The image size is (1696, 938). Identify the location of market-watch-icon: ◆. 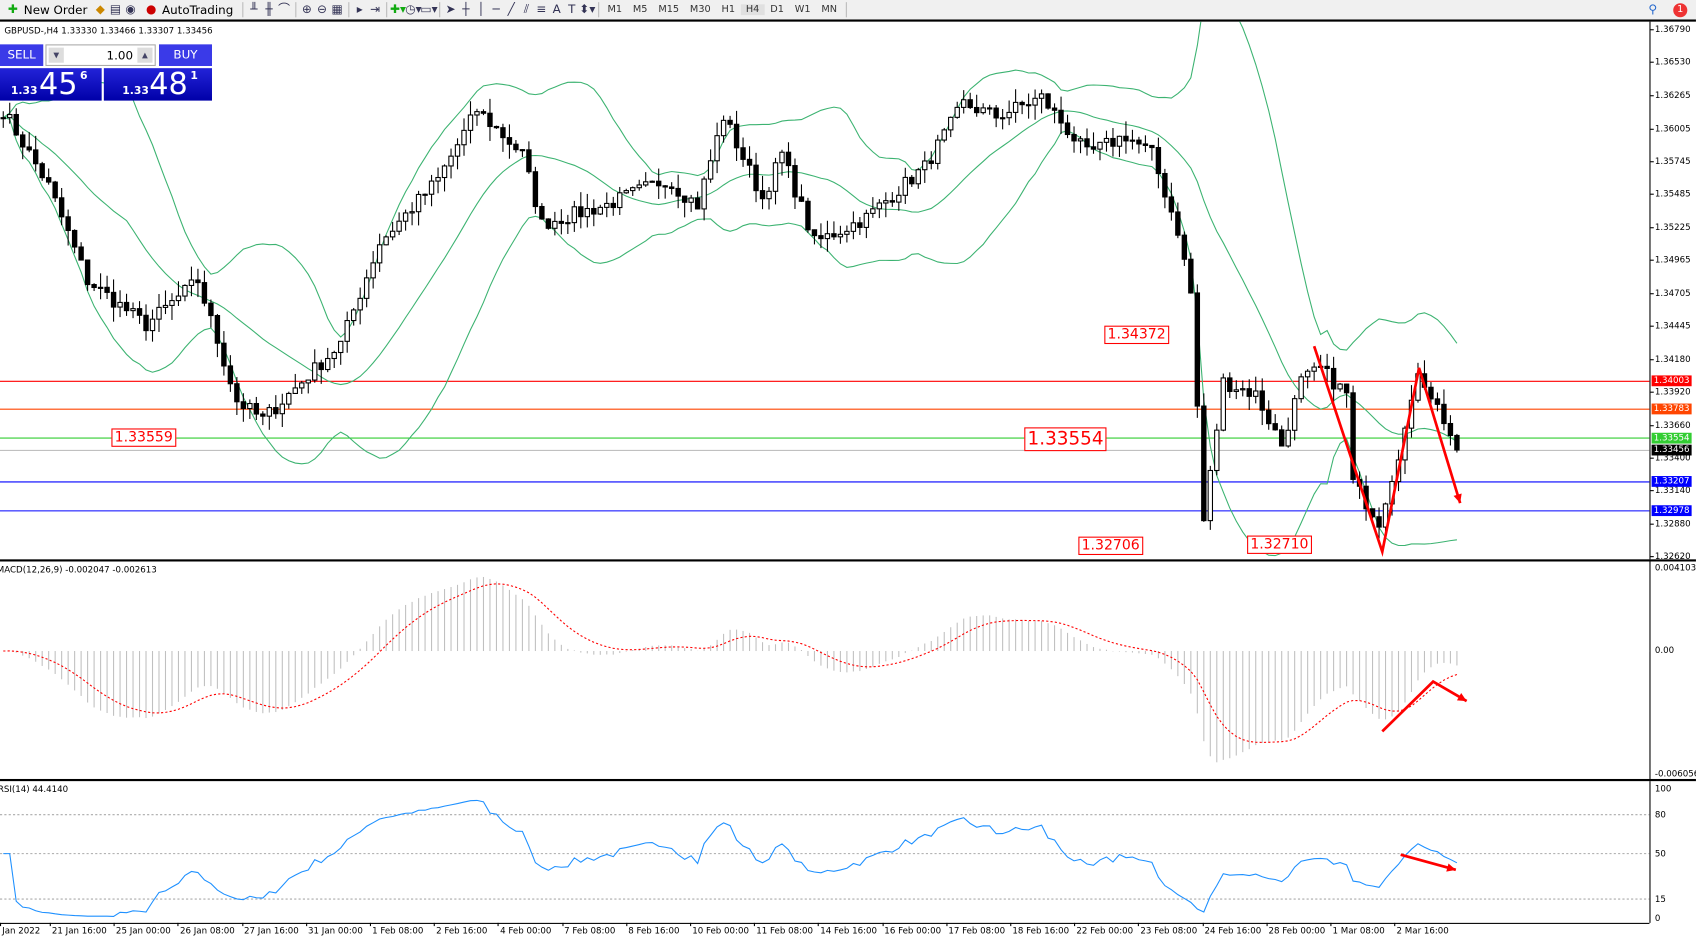
(100, 9).